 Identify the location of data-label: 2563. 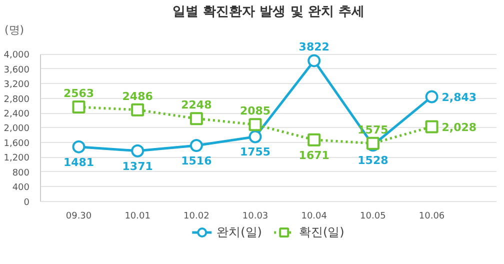
(78, 93).